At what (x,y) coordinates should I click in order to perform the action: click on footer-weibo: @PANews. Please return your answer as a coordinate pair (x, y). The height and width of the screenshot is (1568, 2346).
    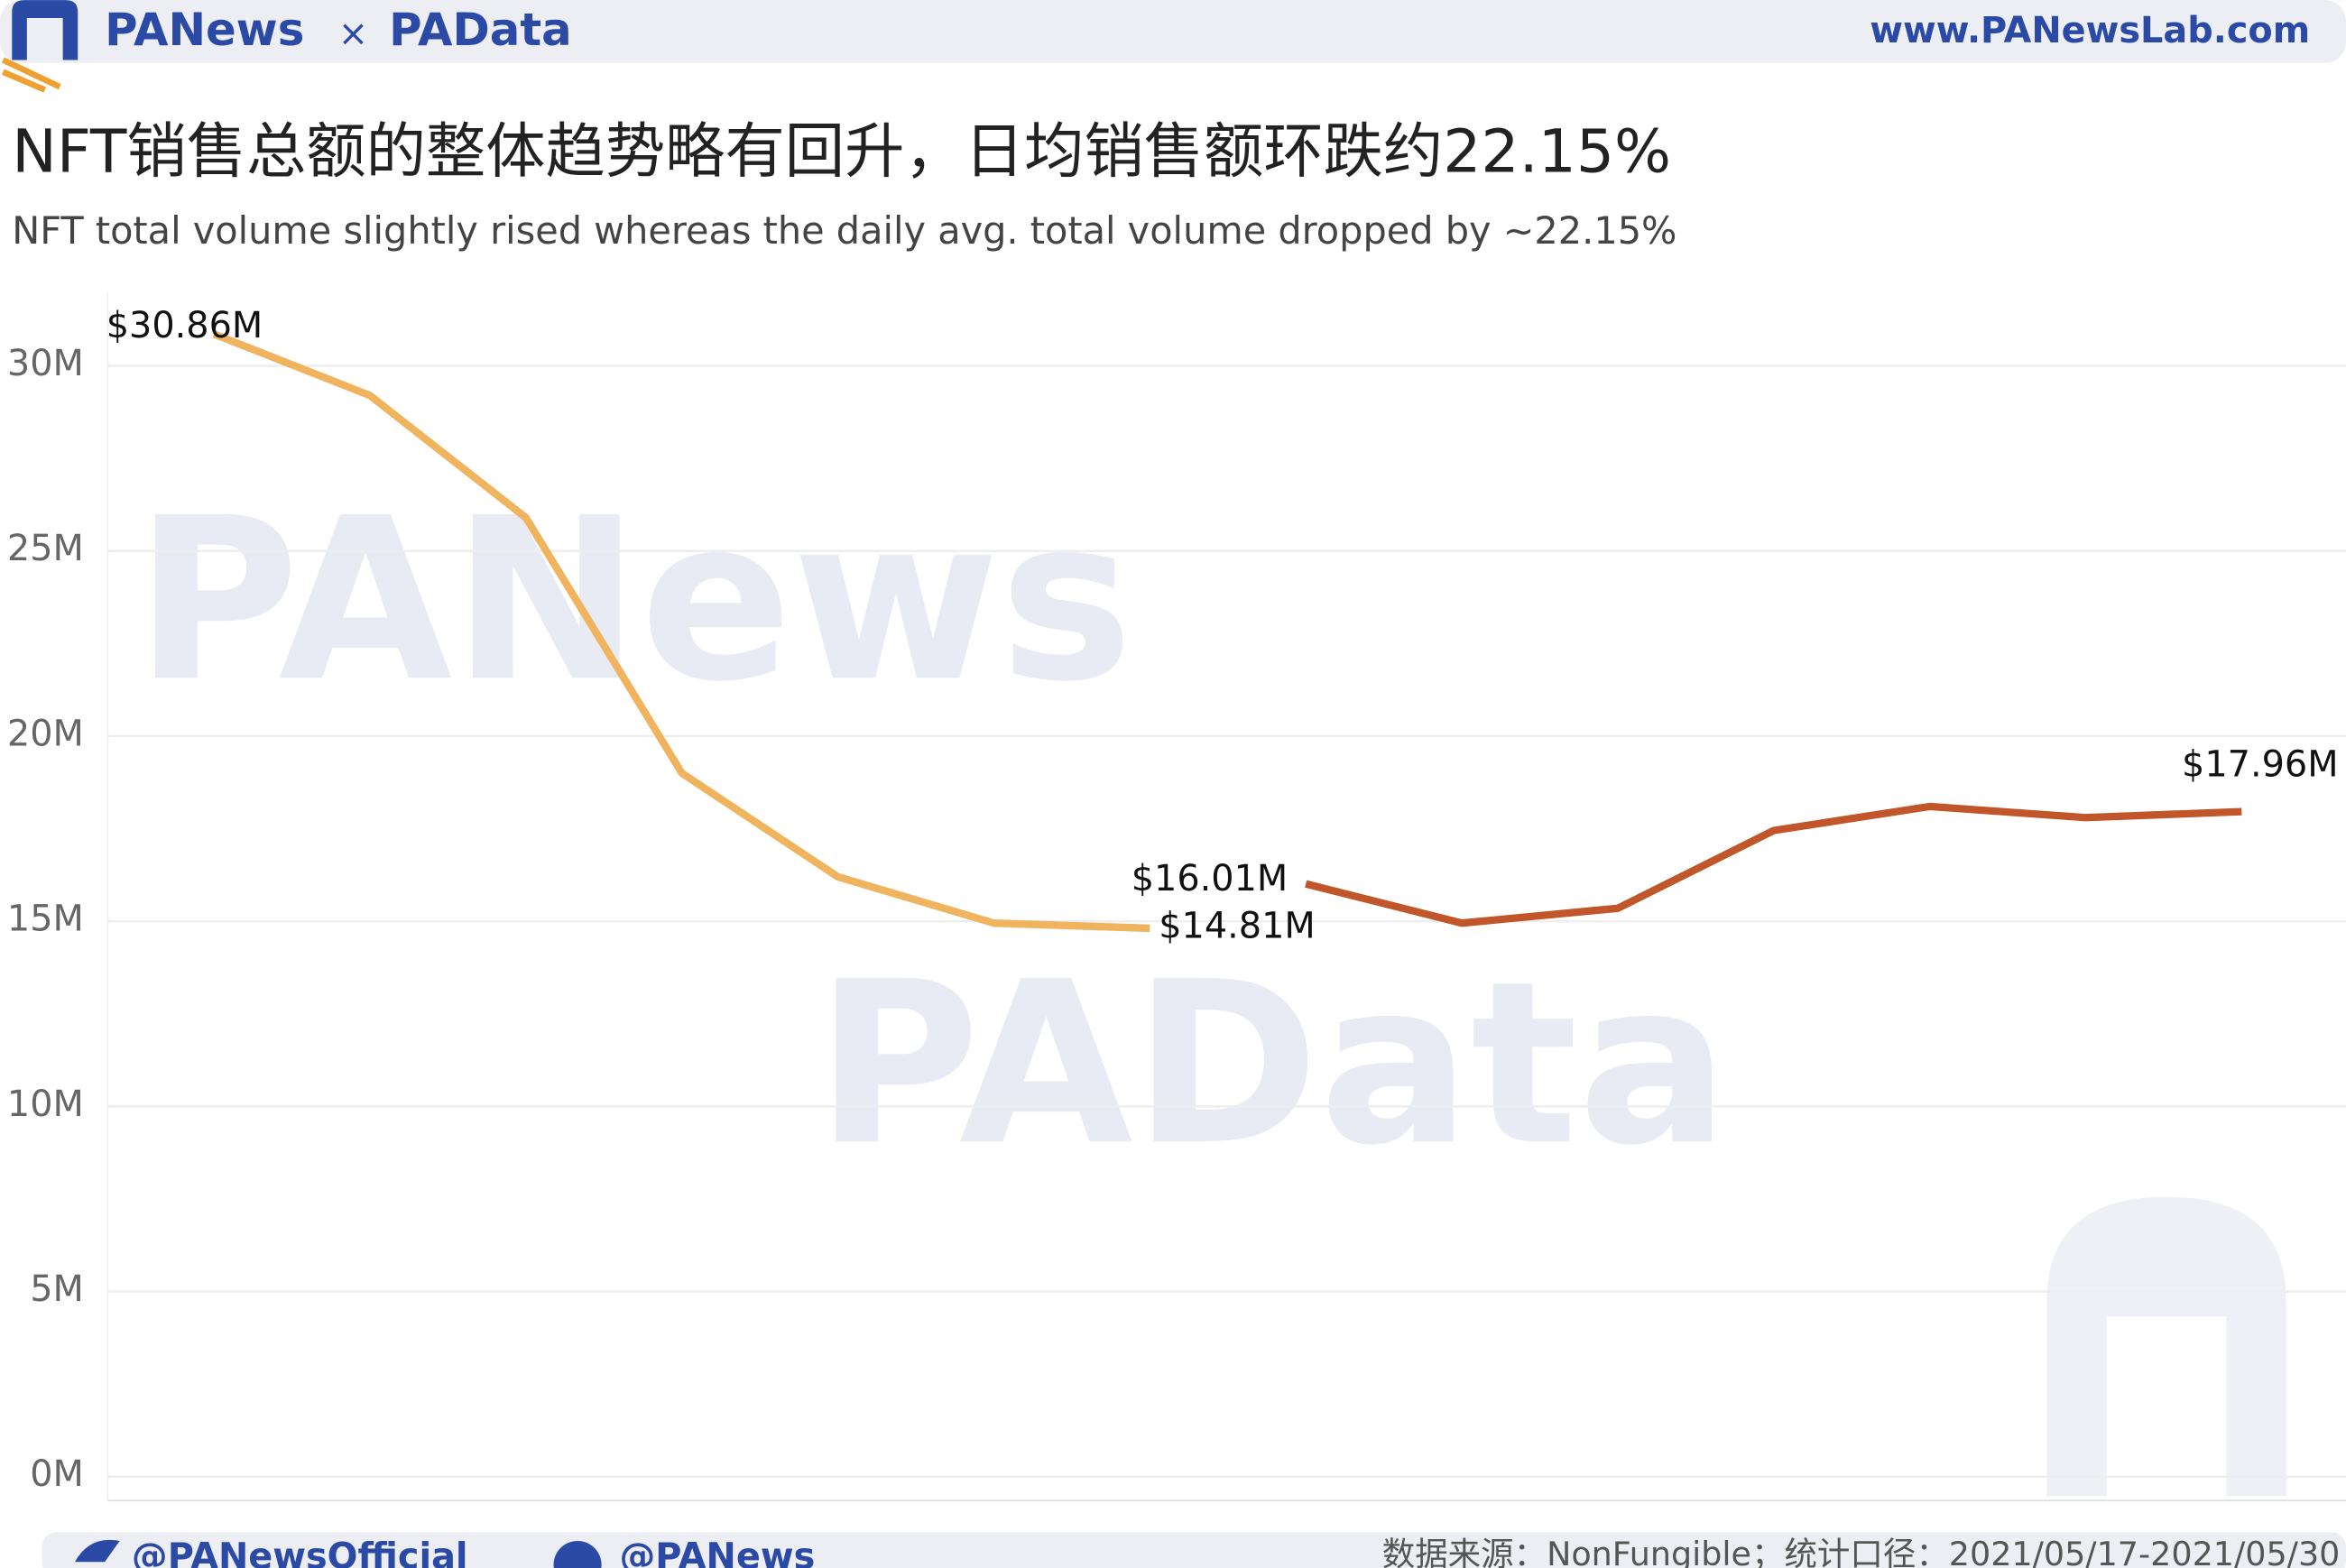
    Looking at the image, I should click on (717, 1552).